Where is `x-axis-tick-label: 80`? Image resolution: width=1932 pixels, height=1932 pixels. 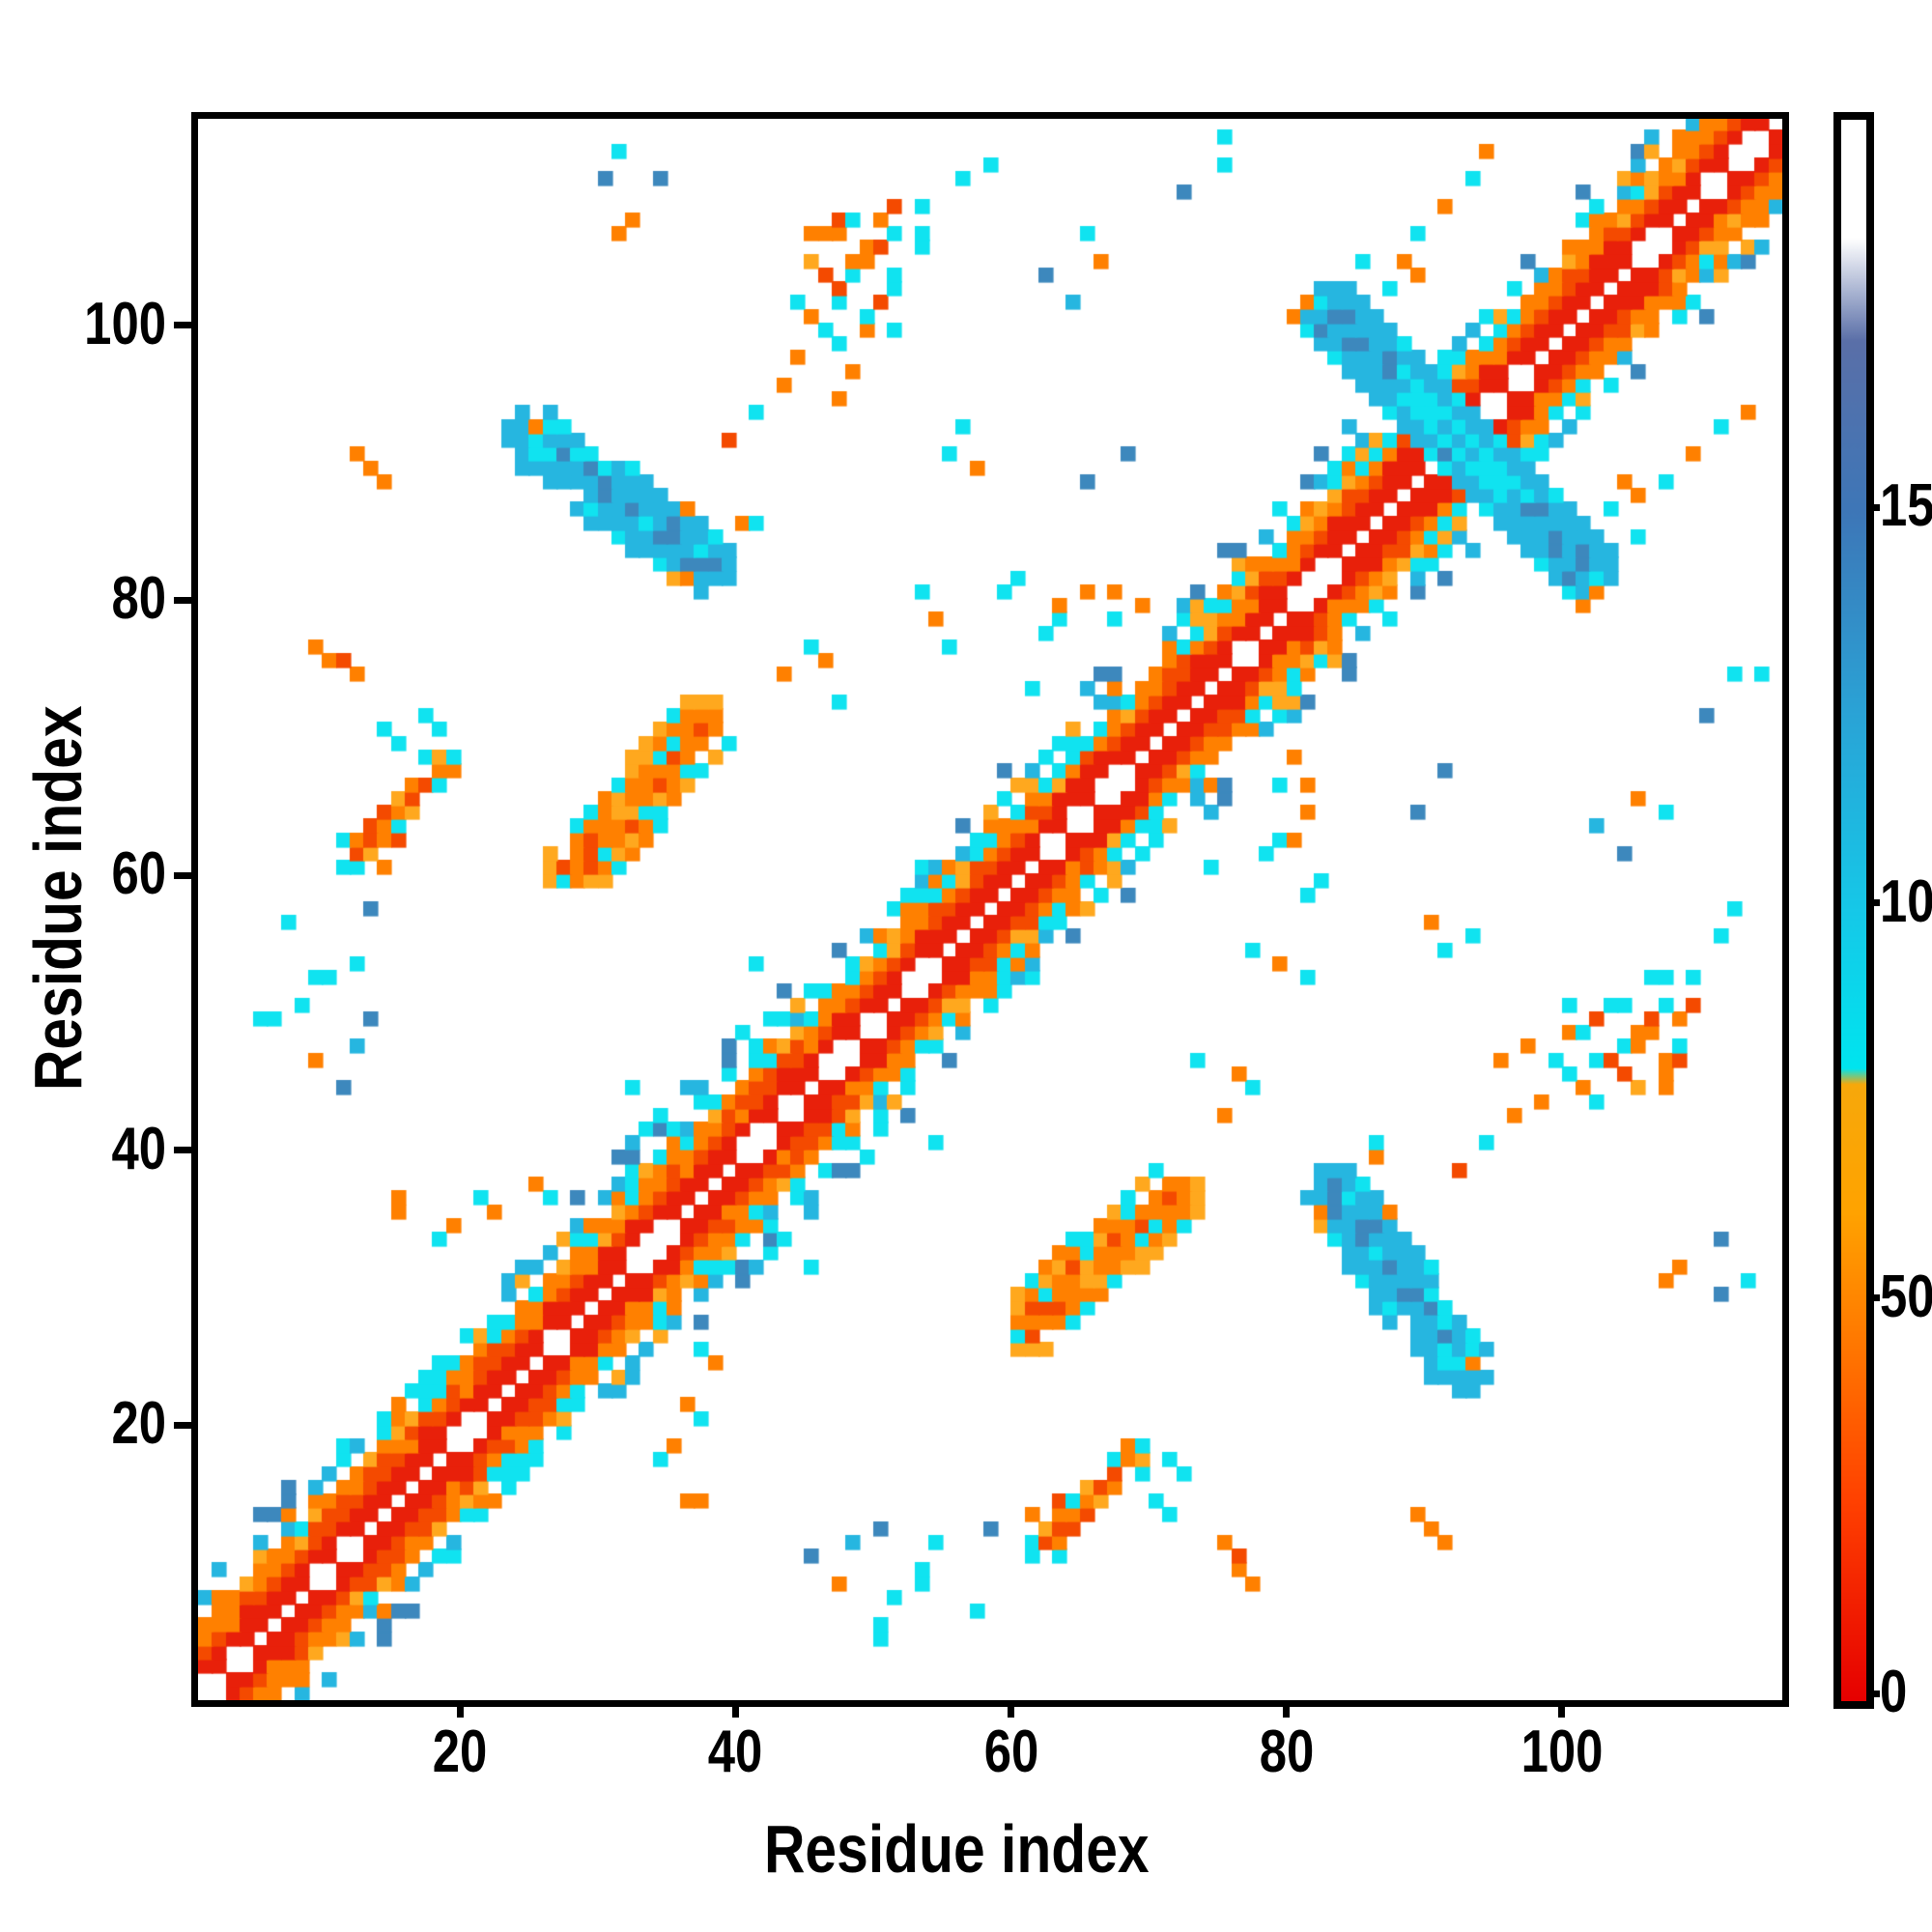
x-axis-tick-label: 80 is located at coordinates (1287, 1752).